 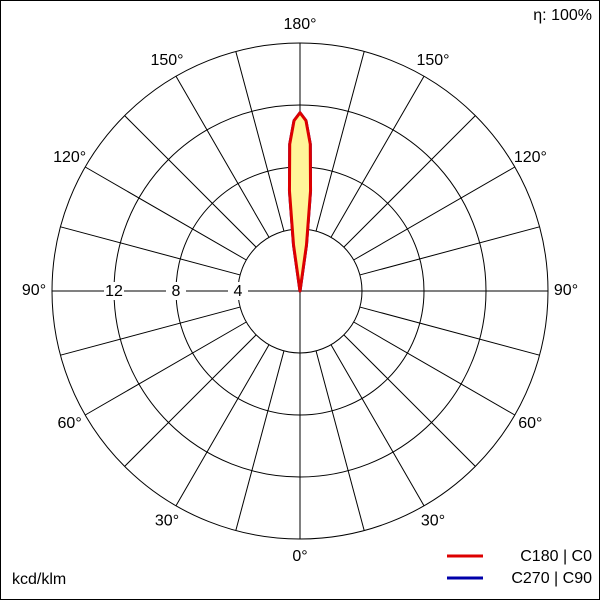 What do you see at coordinates (299, 556) in the screenshot?
I see `angle-label: 0°` at bounding box center [299, 556].